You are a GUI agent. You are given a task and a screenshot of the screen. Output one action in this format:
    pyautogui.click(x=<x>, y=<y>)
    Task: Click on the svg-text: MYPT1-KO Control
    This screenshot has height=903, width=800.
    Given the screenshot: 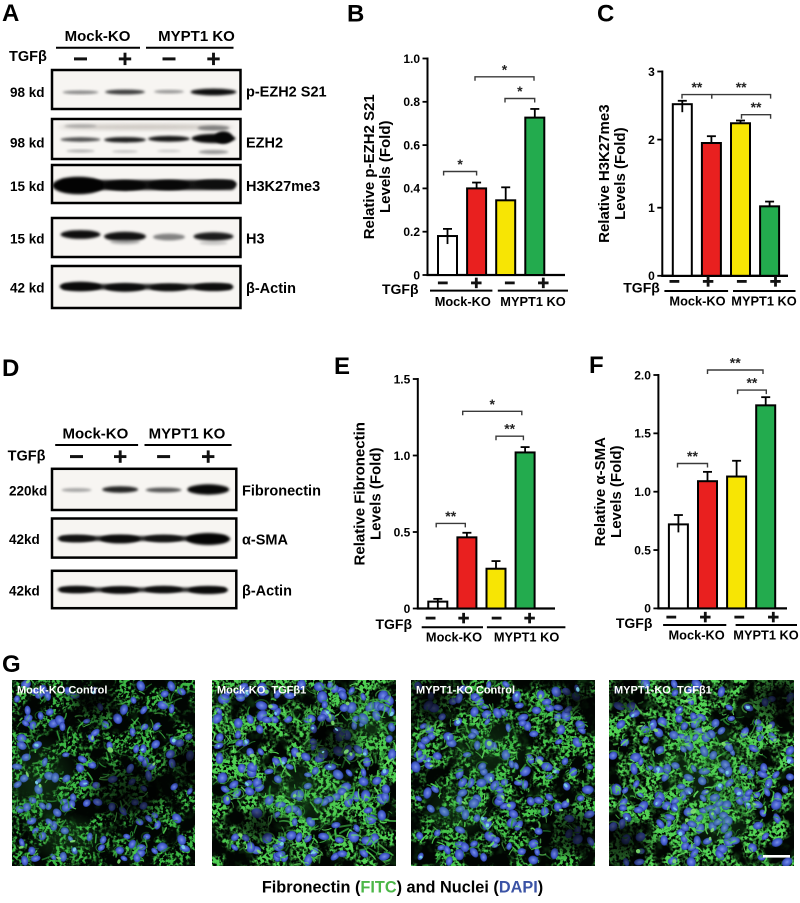 What is the action you would take?
    pyautogui.click(x=465, y=691)
    